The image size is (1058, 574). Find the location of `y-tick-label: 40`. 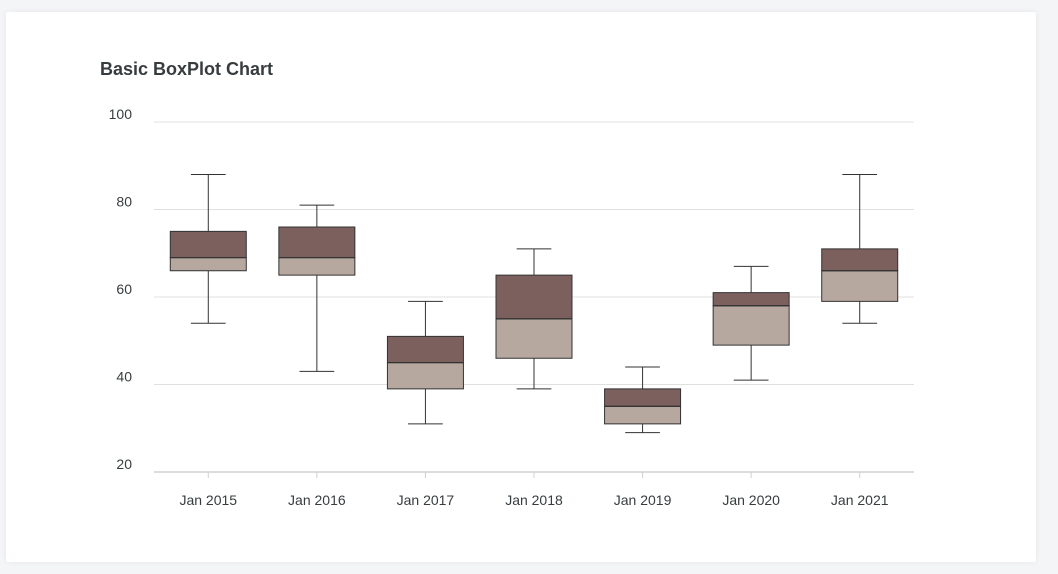

y-tick-label: 40 is located at coordinates (124, 377).